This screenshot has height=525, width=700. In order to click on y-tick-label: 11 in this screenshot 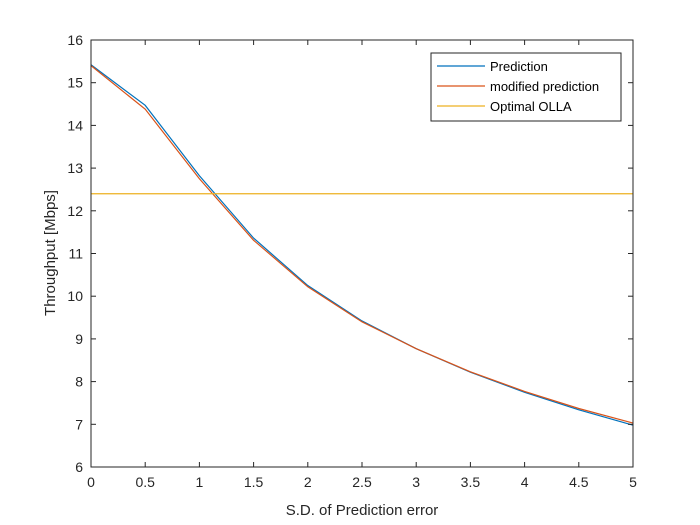, I will do `click(75, 254)`.